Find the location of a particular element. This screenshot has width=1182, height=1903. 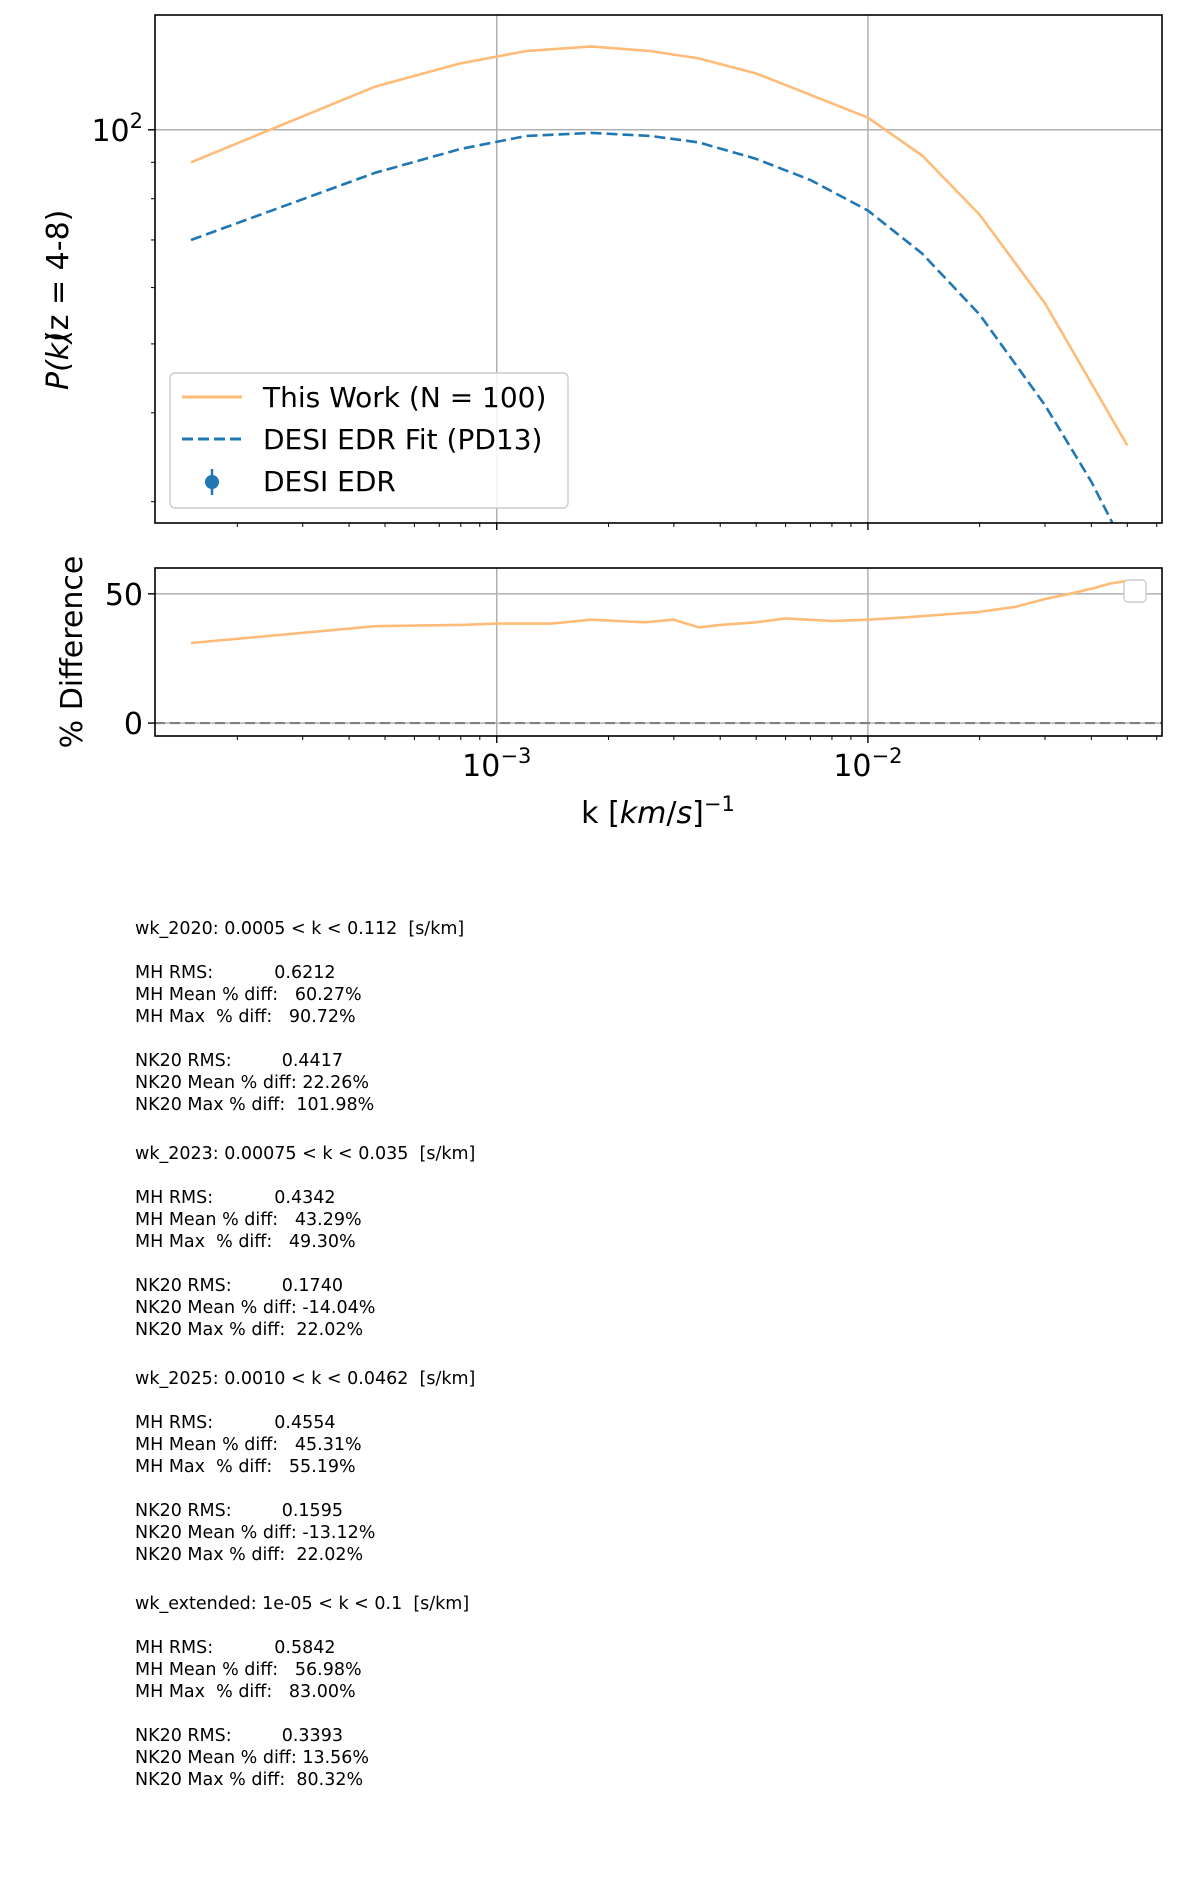

stats-mh-line: MH Mean % diff: 56.98% is located at coordinates (248, 1670).